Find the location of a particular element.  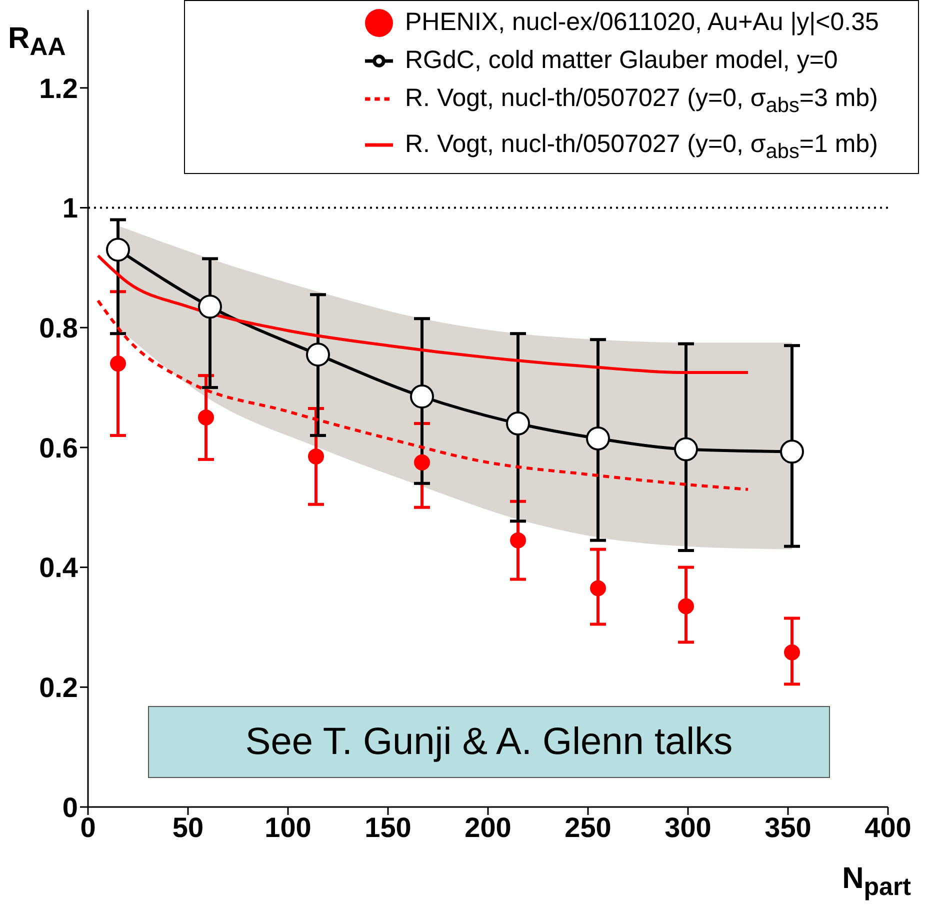

y-tick-label: 0 is located at coordinates (70, 807).